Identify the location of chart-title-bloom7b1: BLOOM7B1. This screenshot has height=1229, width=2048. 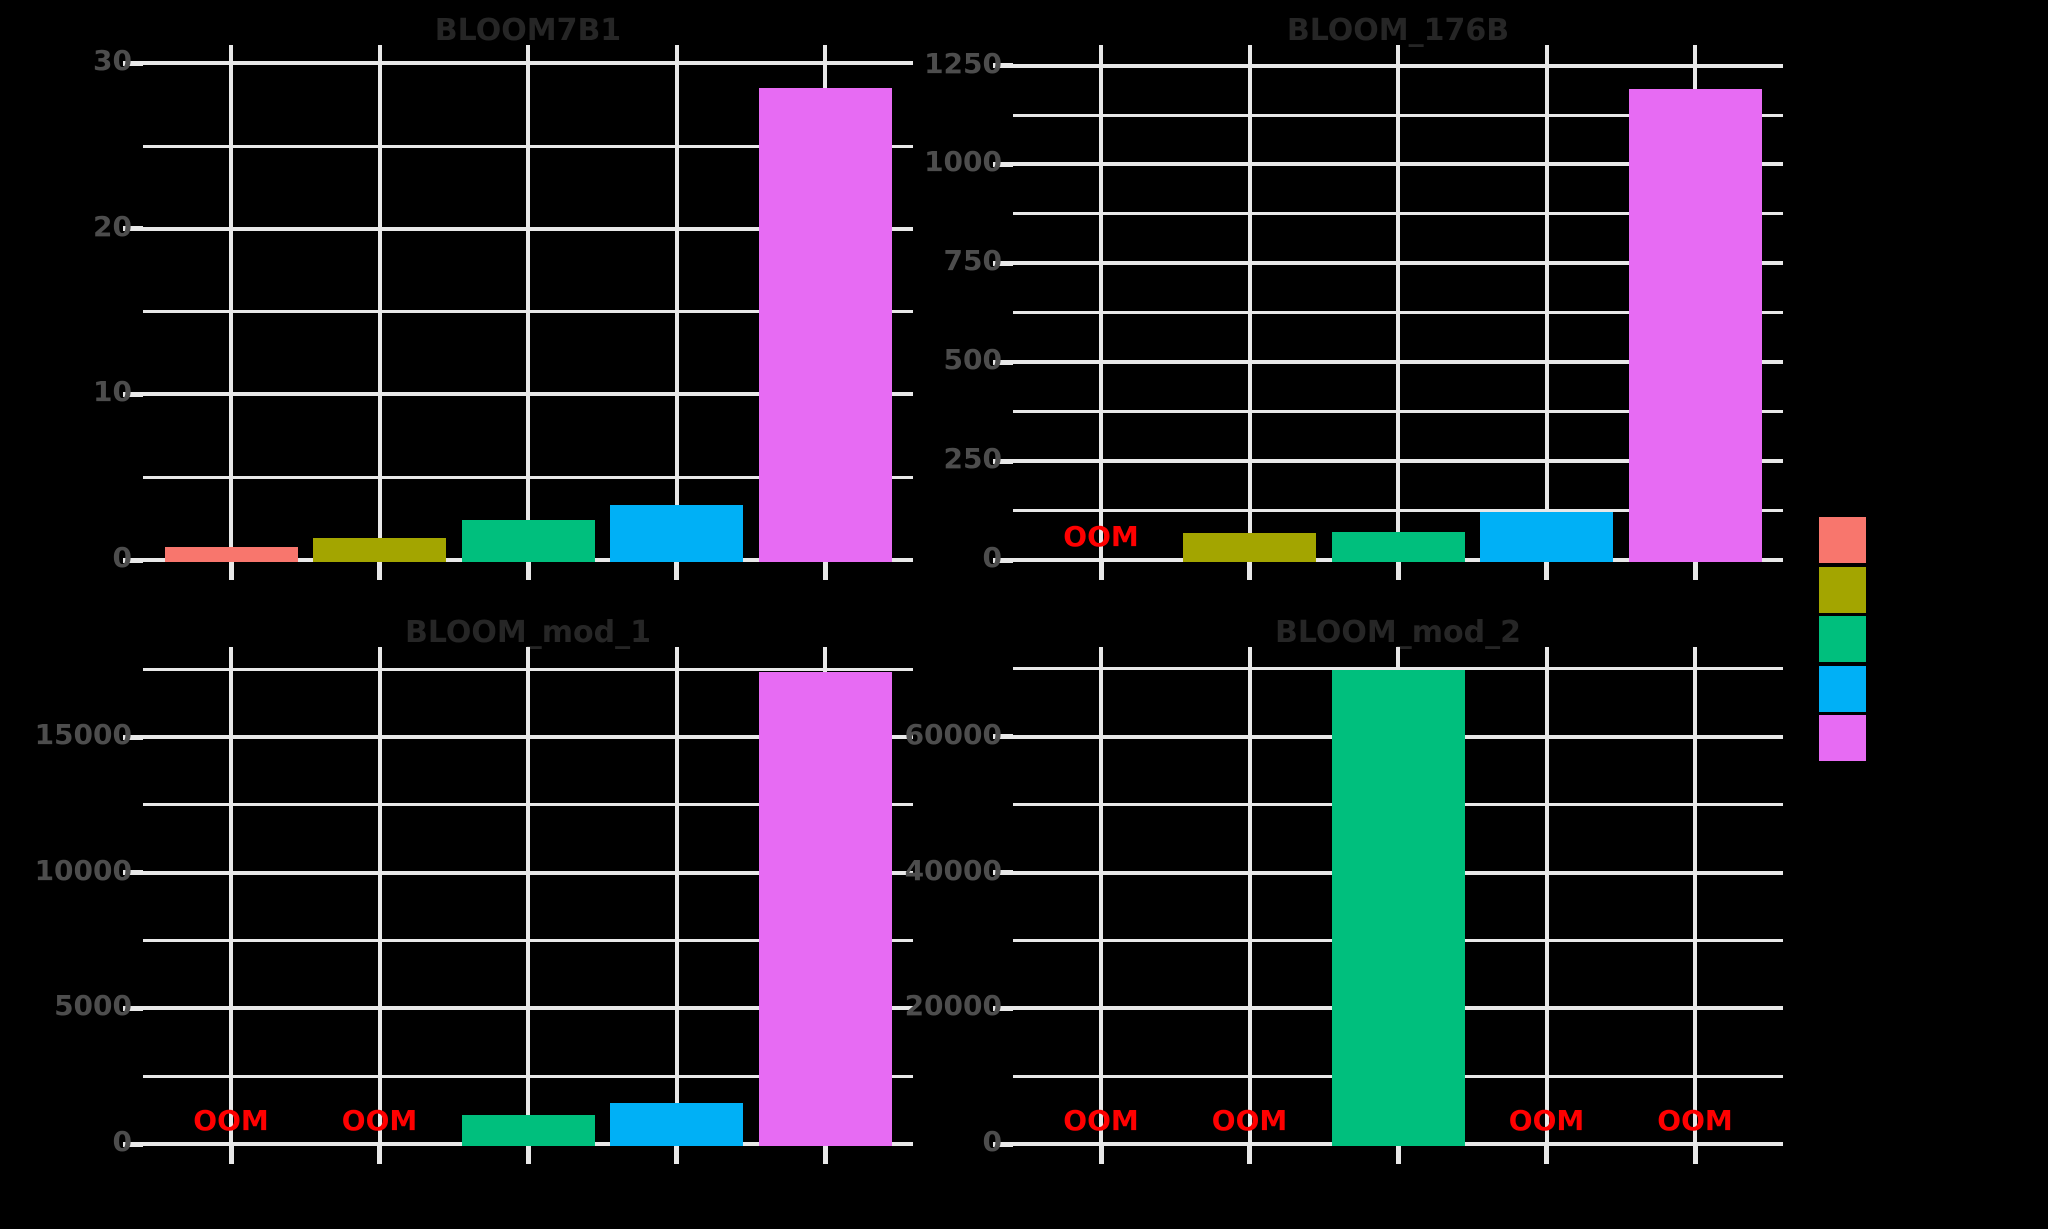
(528, 30).